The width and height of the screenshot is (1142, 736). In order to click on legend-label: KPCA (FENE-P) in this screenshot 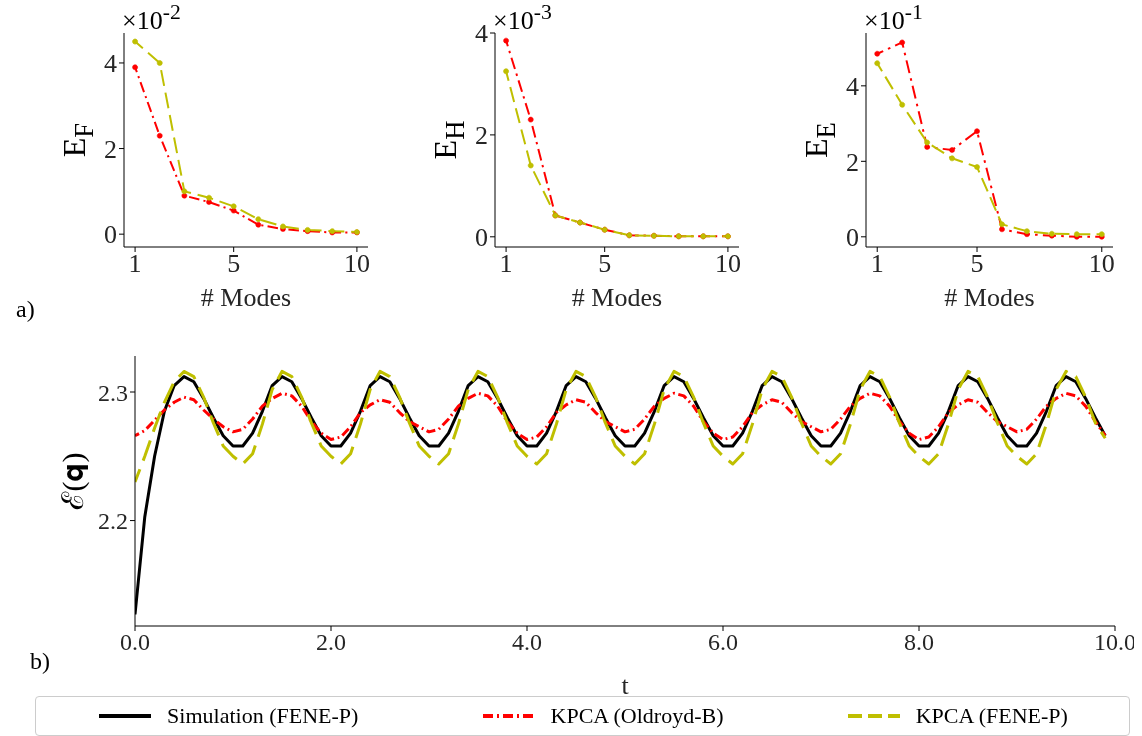, I will do `click(991, 716)`.